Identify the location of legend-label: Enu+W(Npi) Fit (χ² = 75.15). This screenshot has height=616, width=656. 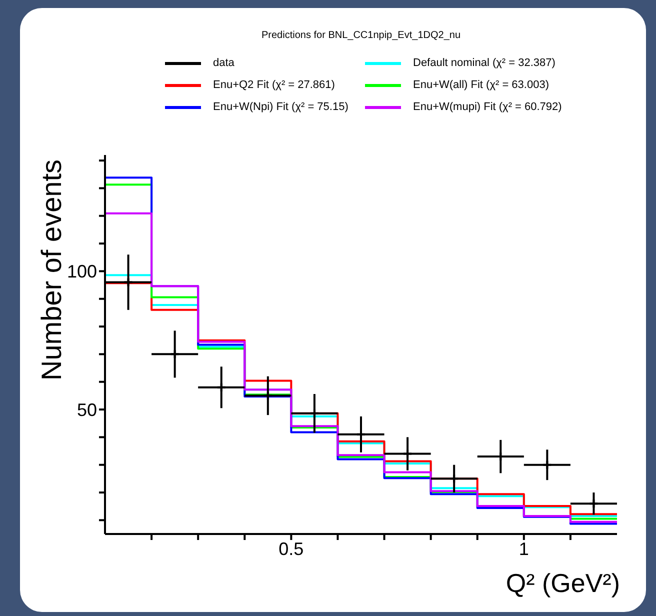
(280, 107).